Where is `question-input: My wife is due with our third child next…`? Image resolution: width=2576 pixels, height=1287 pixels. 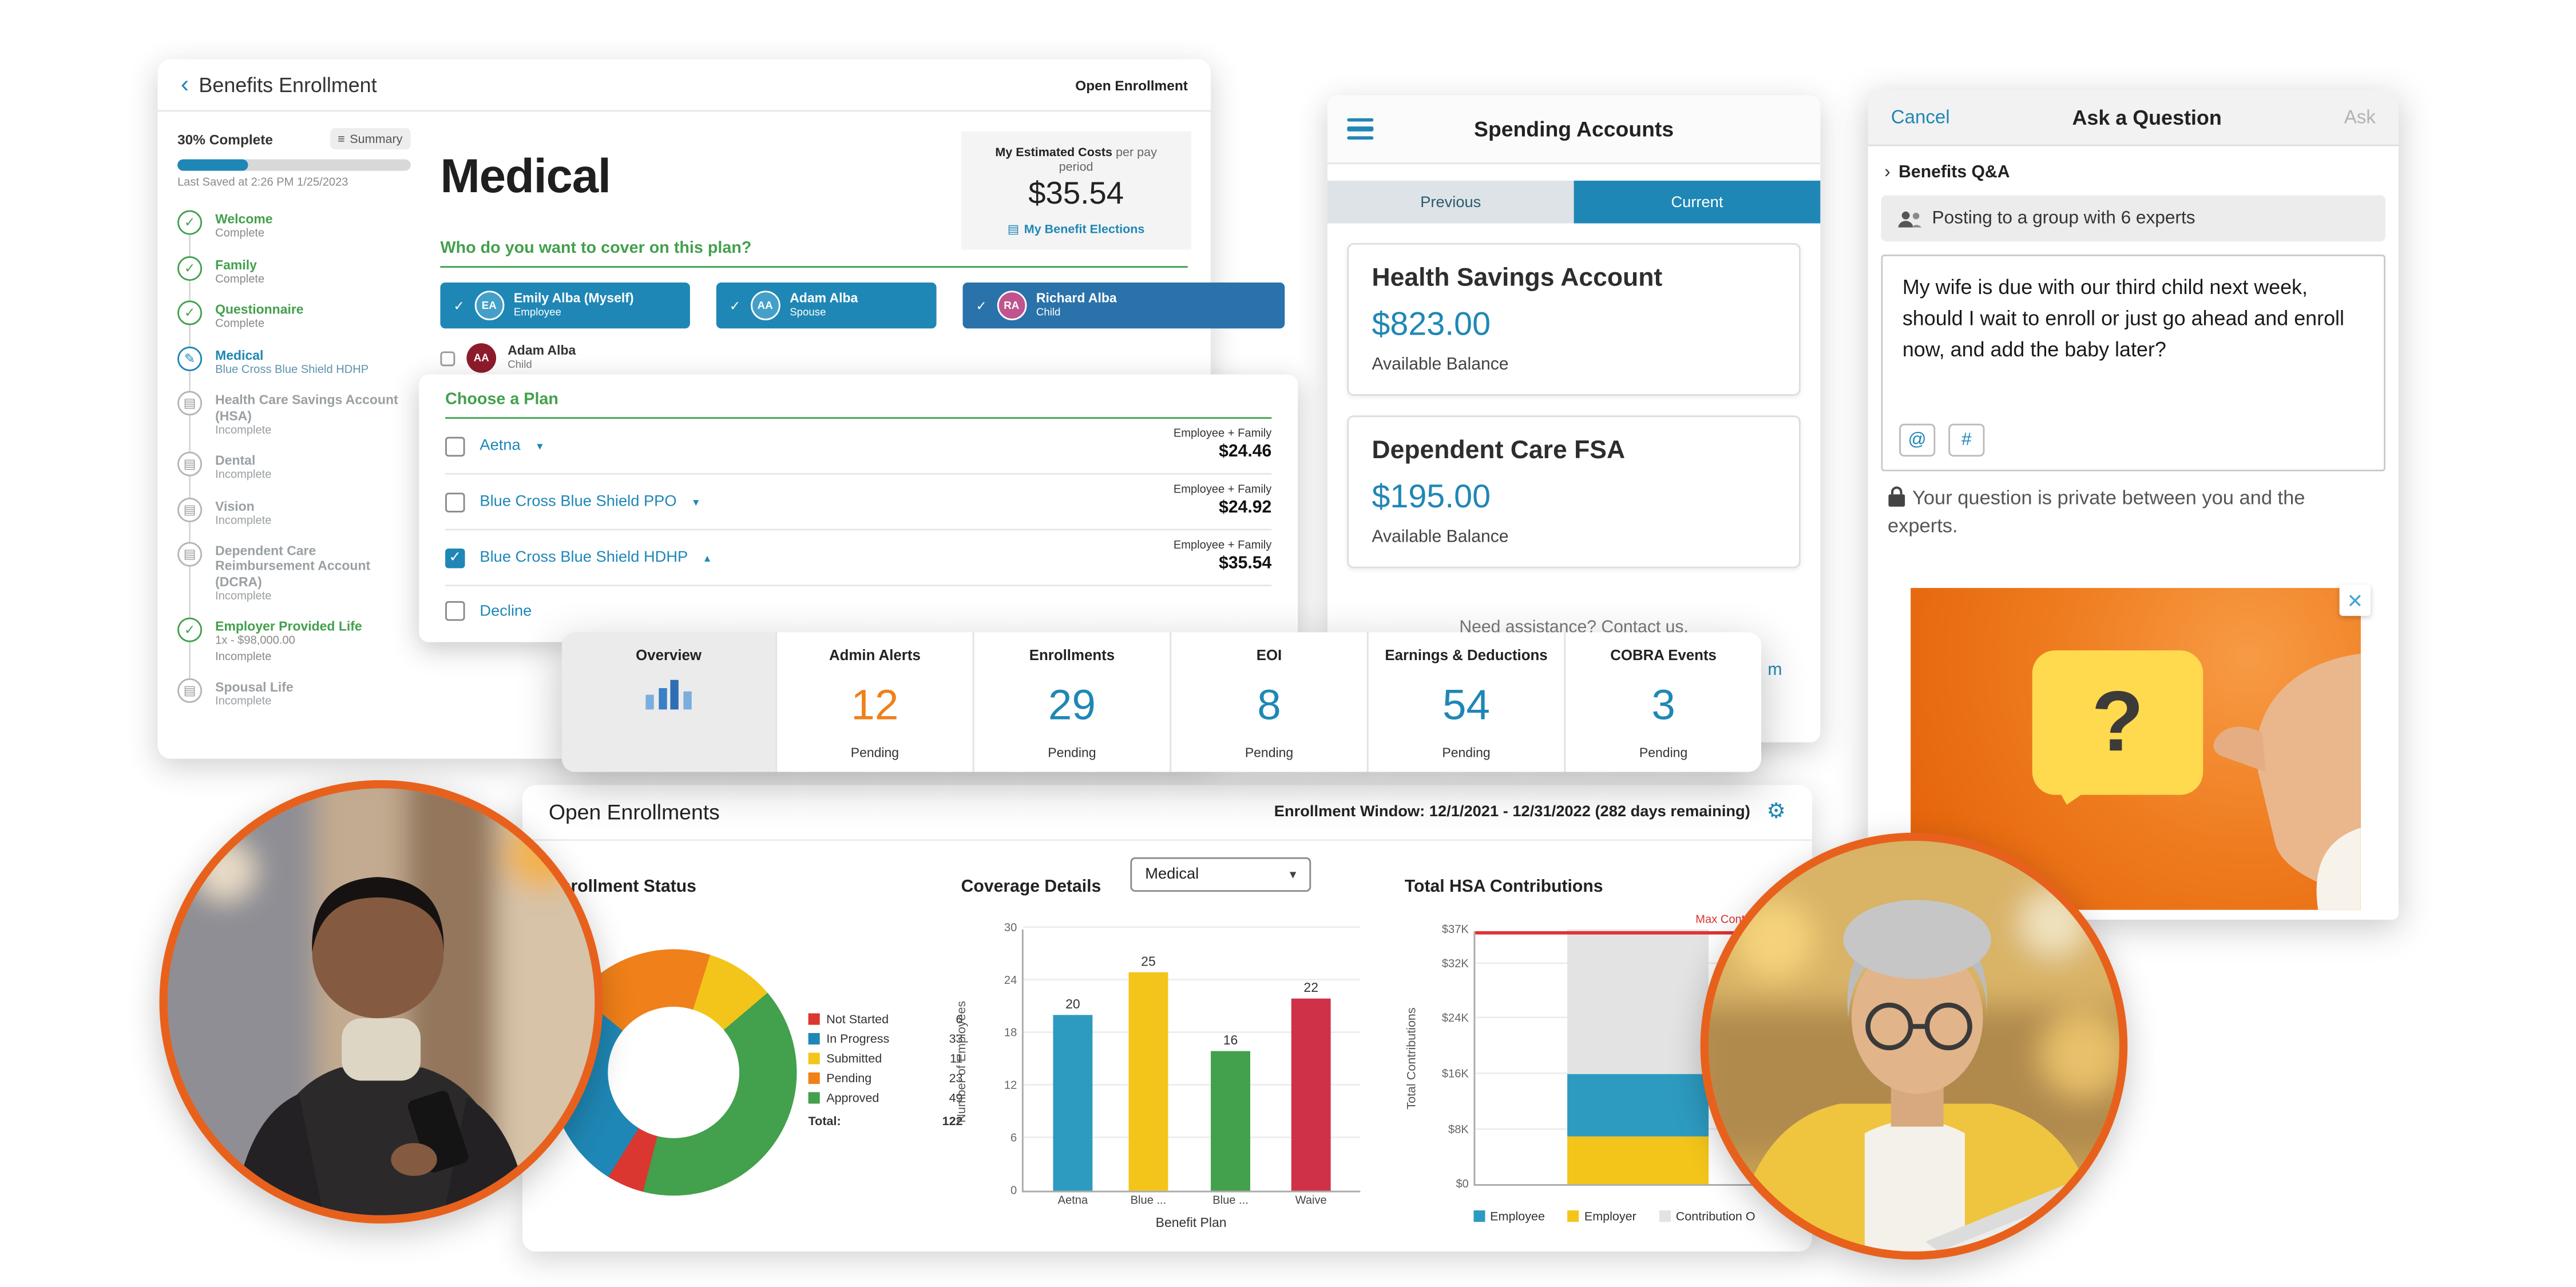
question-input: My wife is due with our third child next… is located at coordinates (2133, 363).